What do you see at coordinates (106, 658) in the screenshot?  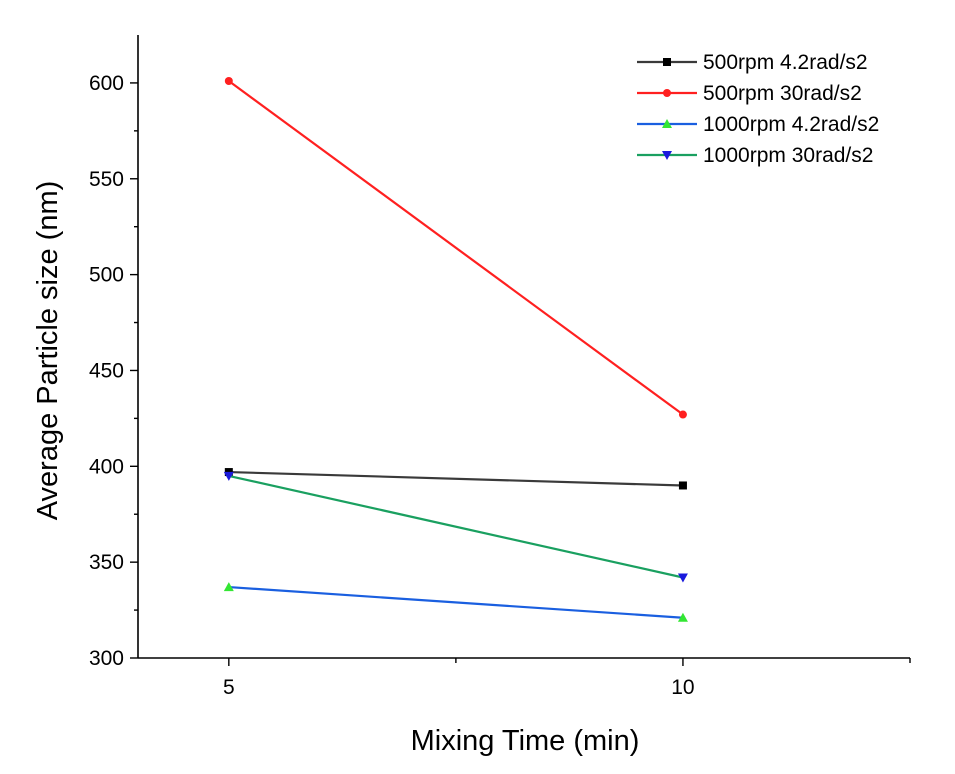 I see `y-tick-label: 300` at bounding box center [106, 658].